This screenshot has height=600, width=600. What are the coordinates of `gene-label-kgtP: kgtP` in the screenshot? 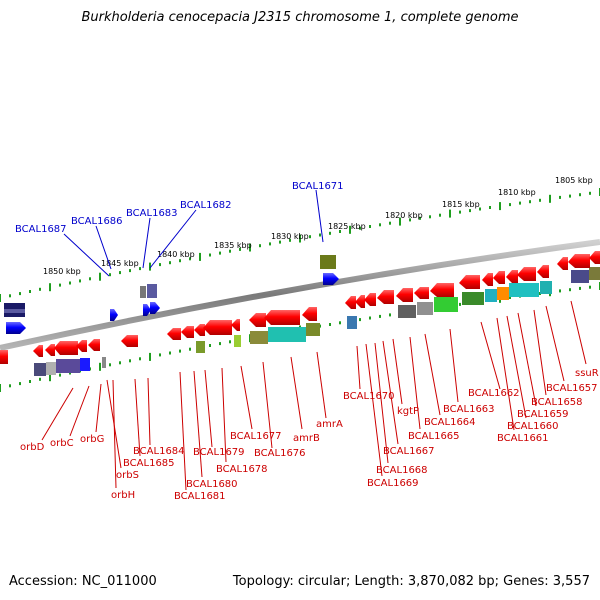 It's located at (408, 411).